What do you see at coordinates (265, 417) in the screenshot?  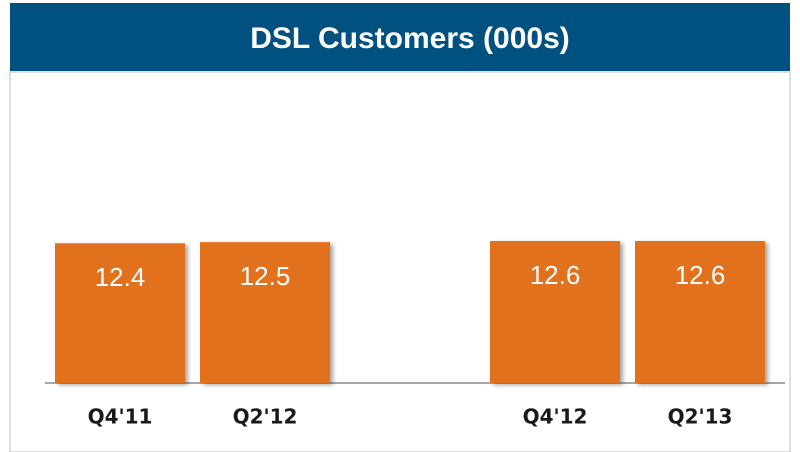 I see `x-tick-label: Q2'12` at bounding box center [265, 417].